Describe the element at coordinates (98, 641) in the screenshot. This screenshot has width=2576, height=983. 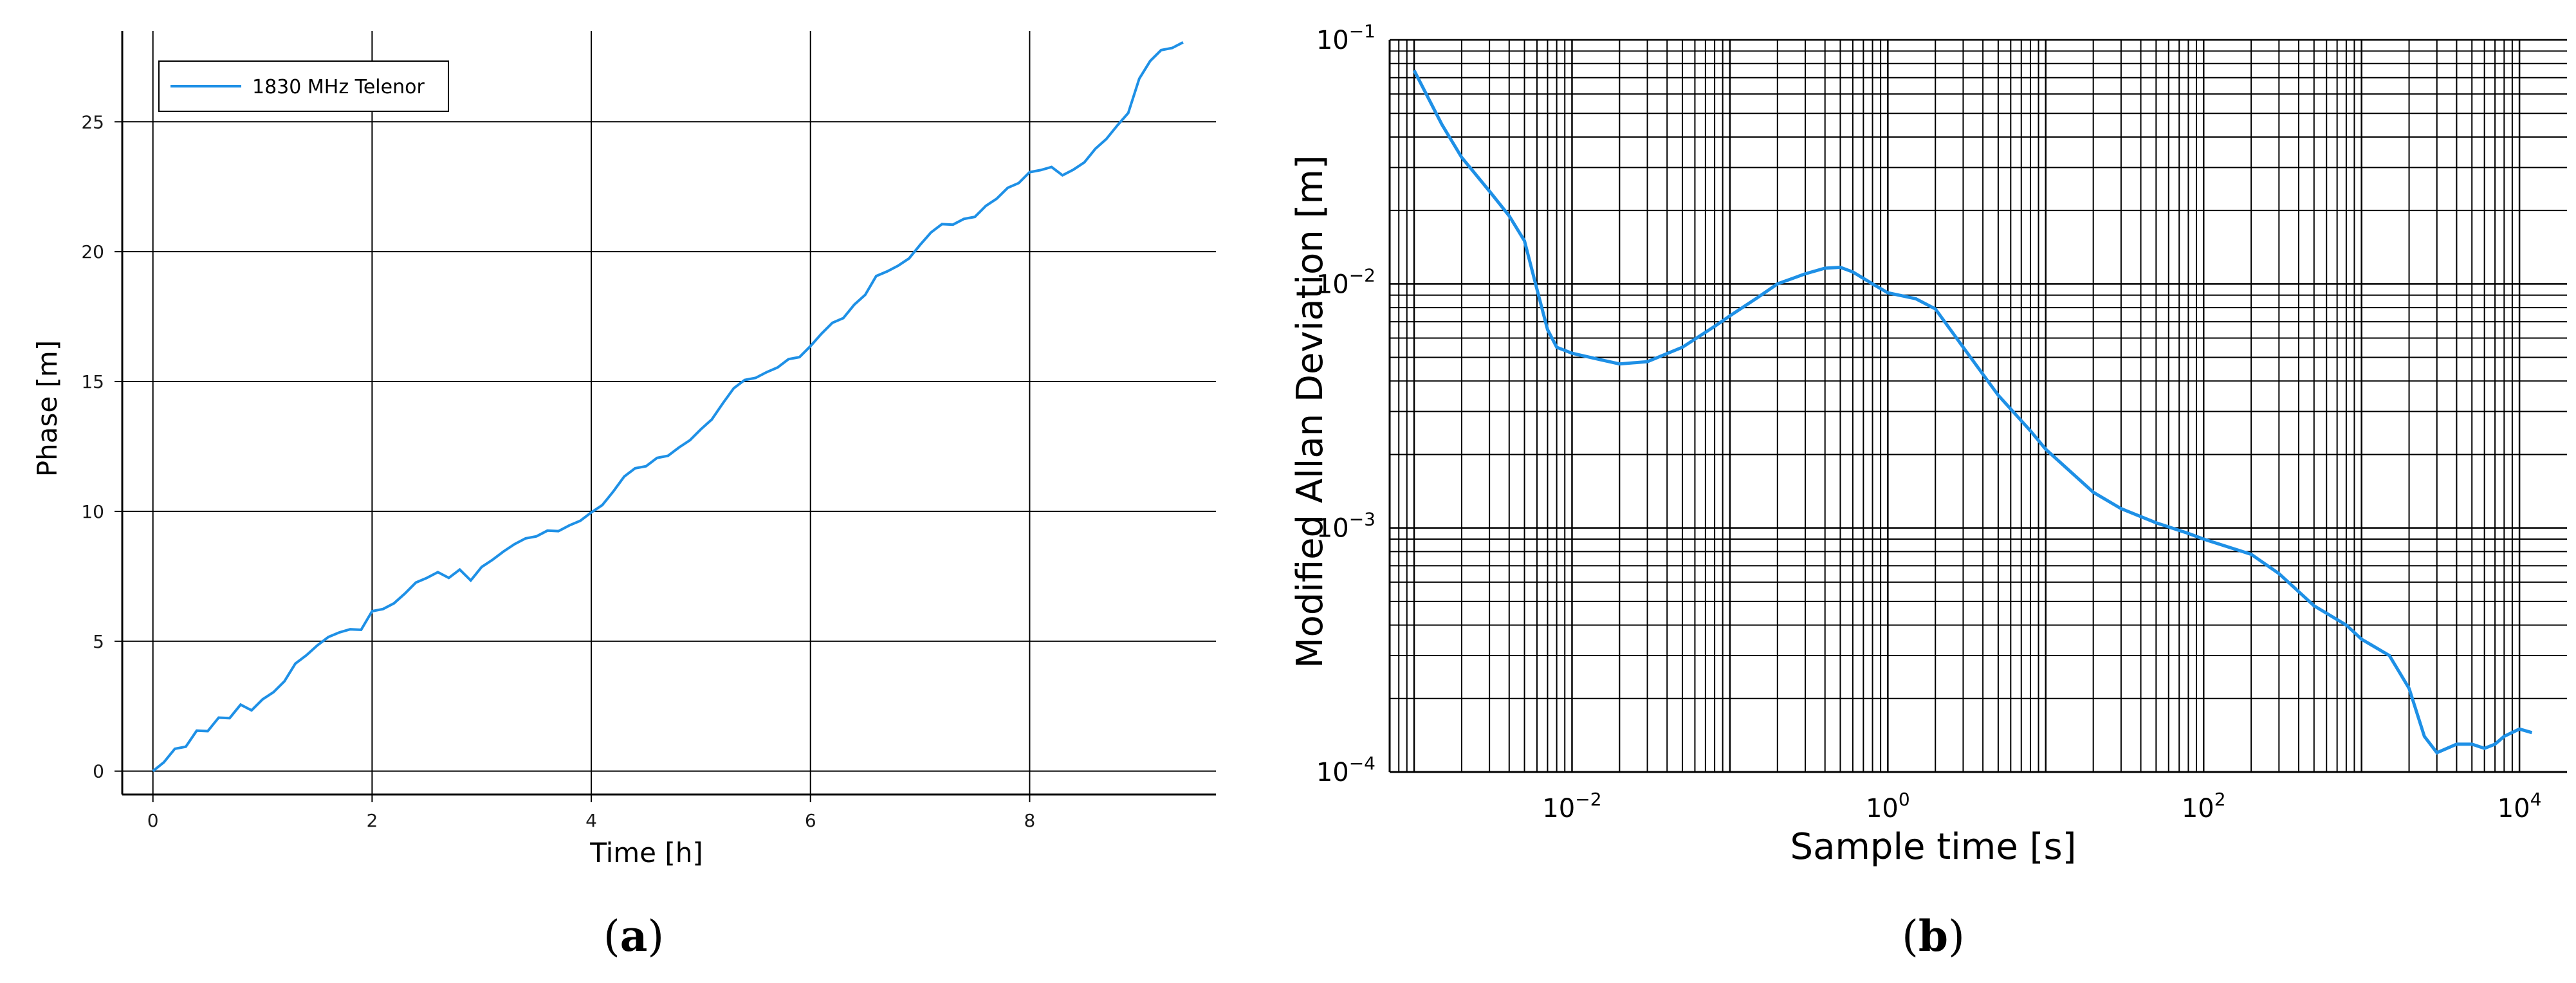
I see `y-tick-label: 5` at that location.